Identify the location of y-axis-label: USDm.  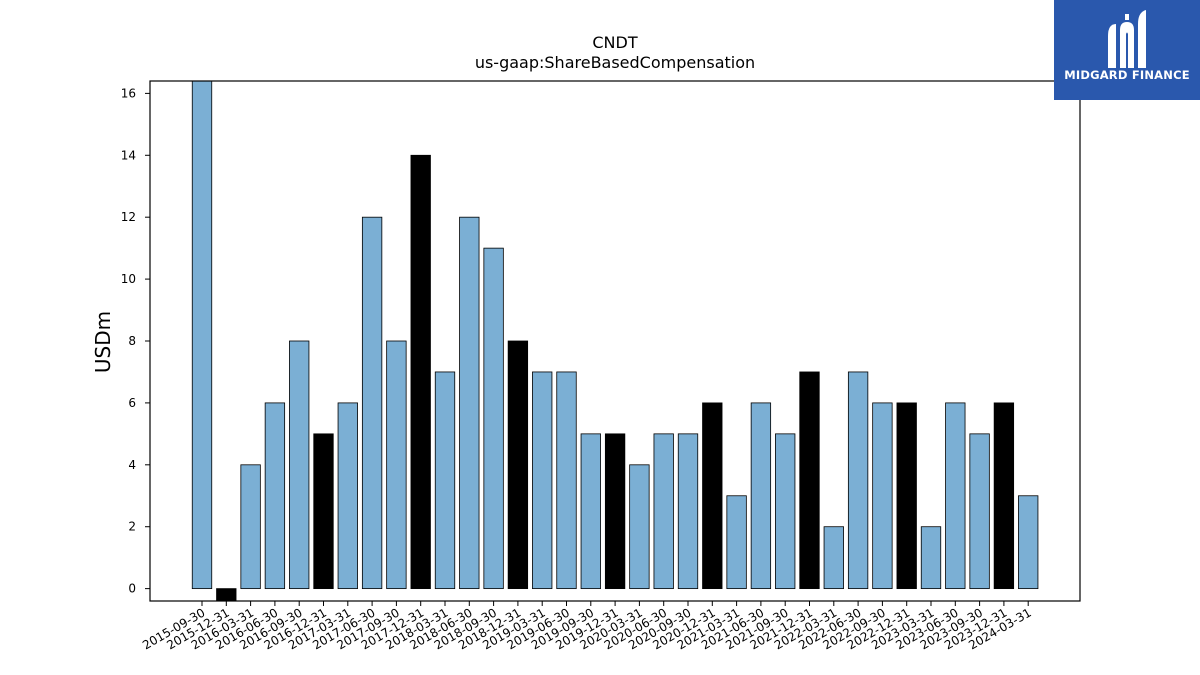
(103, 342).